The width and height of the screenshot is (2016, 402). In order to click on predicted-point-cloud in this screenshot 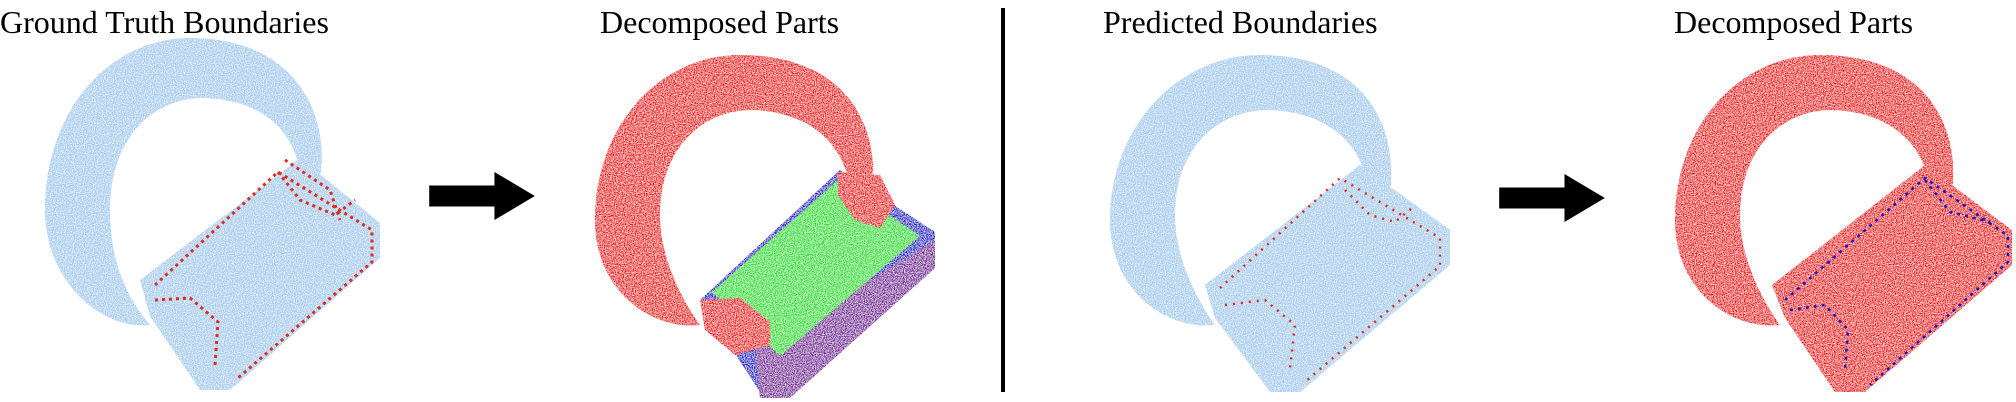, I will do `click(1280, 223)`.